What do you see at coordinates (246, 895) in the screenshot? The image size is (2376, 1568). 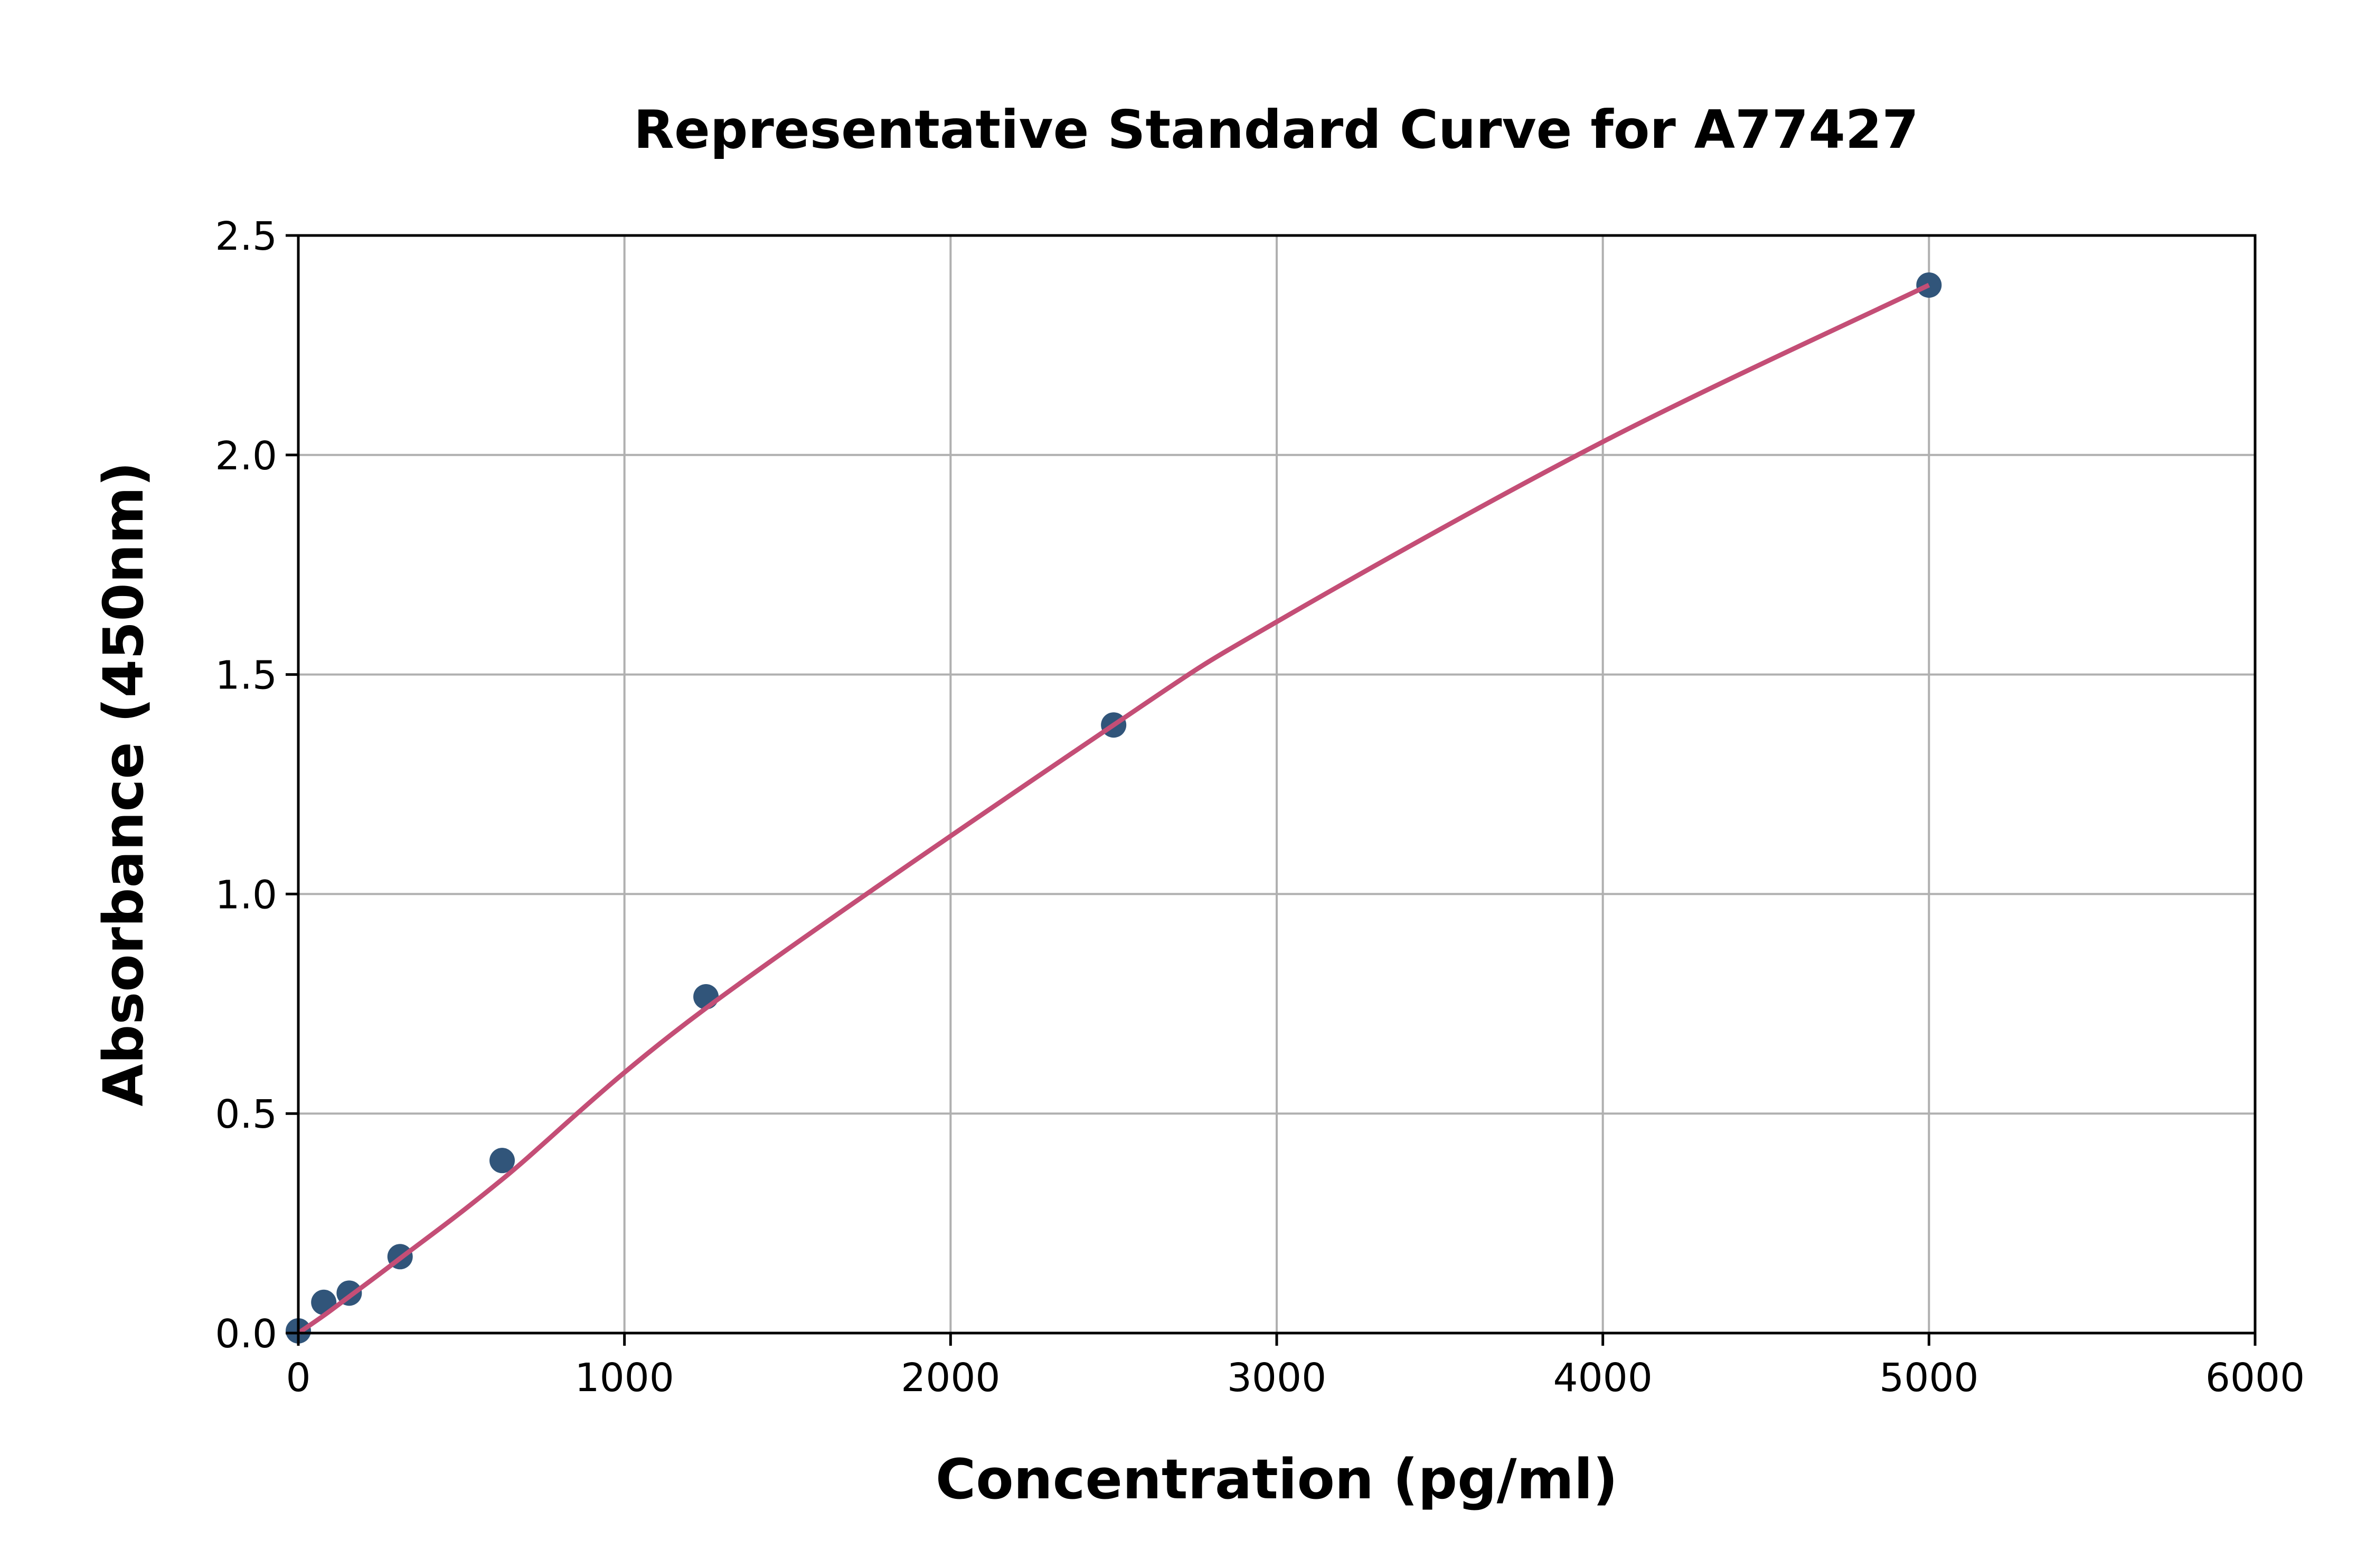 I see `y-tick-label: 1.0` at bounding box center [246, 895].